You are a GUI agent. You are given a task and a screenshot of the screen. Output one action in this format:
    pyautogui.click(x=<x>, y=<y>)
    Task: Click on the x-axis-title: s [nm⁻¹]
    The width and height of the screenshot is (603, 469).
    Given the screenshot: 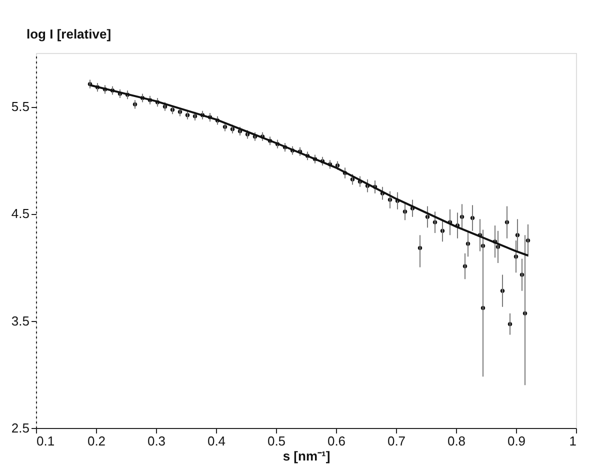 What is the action you would take?
    pyautogui.click(x=306, y=456)
    